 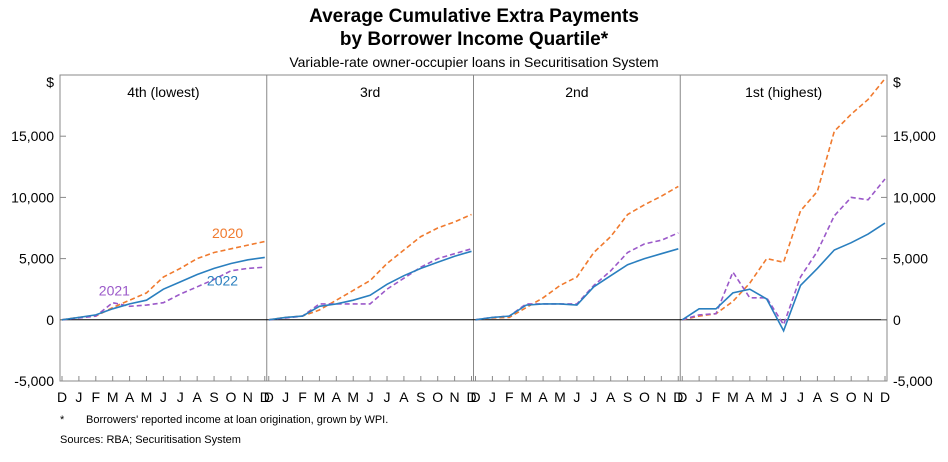 I want to click on y-tick-label-left: 0, so click(x=50, y=320).